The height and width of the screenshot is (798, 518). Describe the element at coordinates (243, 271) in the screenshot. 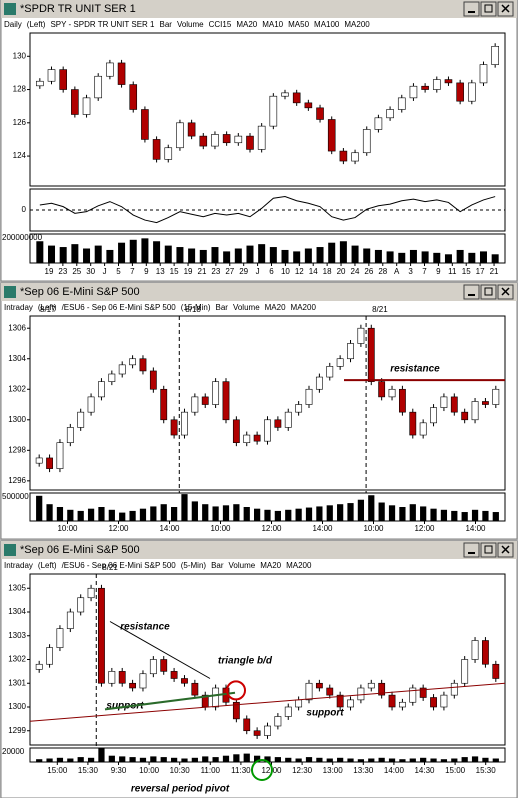

I see `x-tick-label: 29` at that location.